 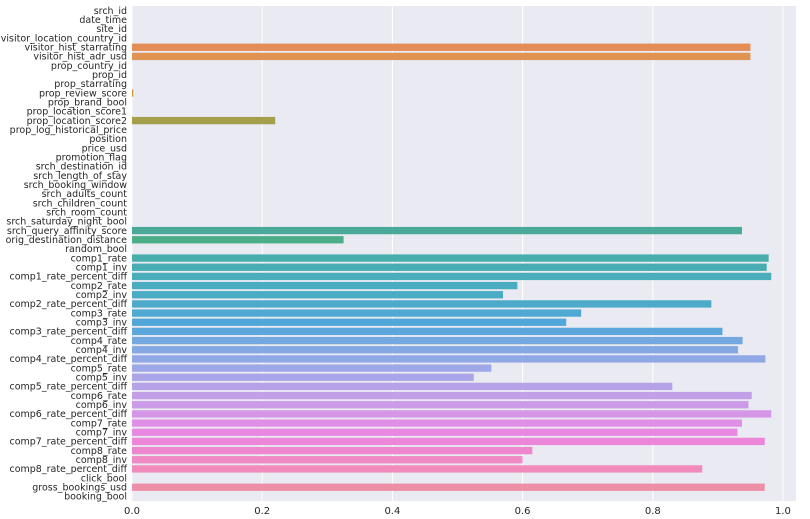 I want to click on y-tick-label: srch_length_of_stay, so click(x=80, y=176).